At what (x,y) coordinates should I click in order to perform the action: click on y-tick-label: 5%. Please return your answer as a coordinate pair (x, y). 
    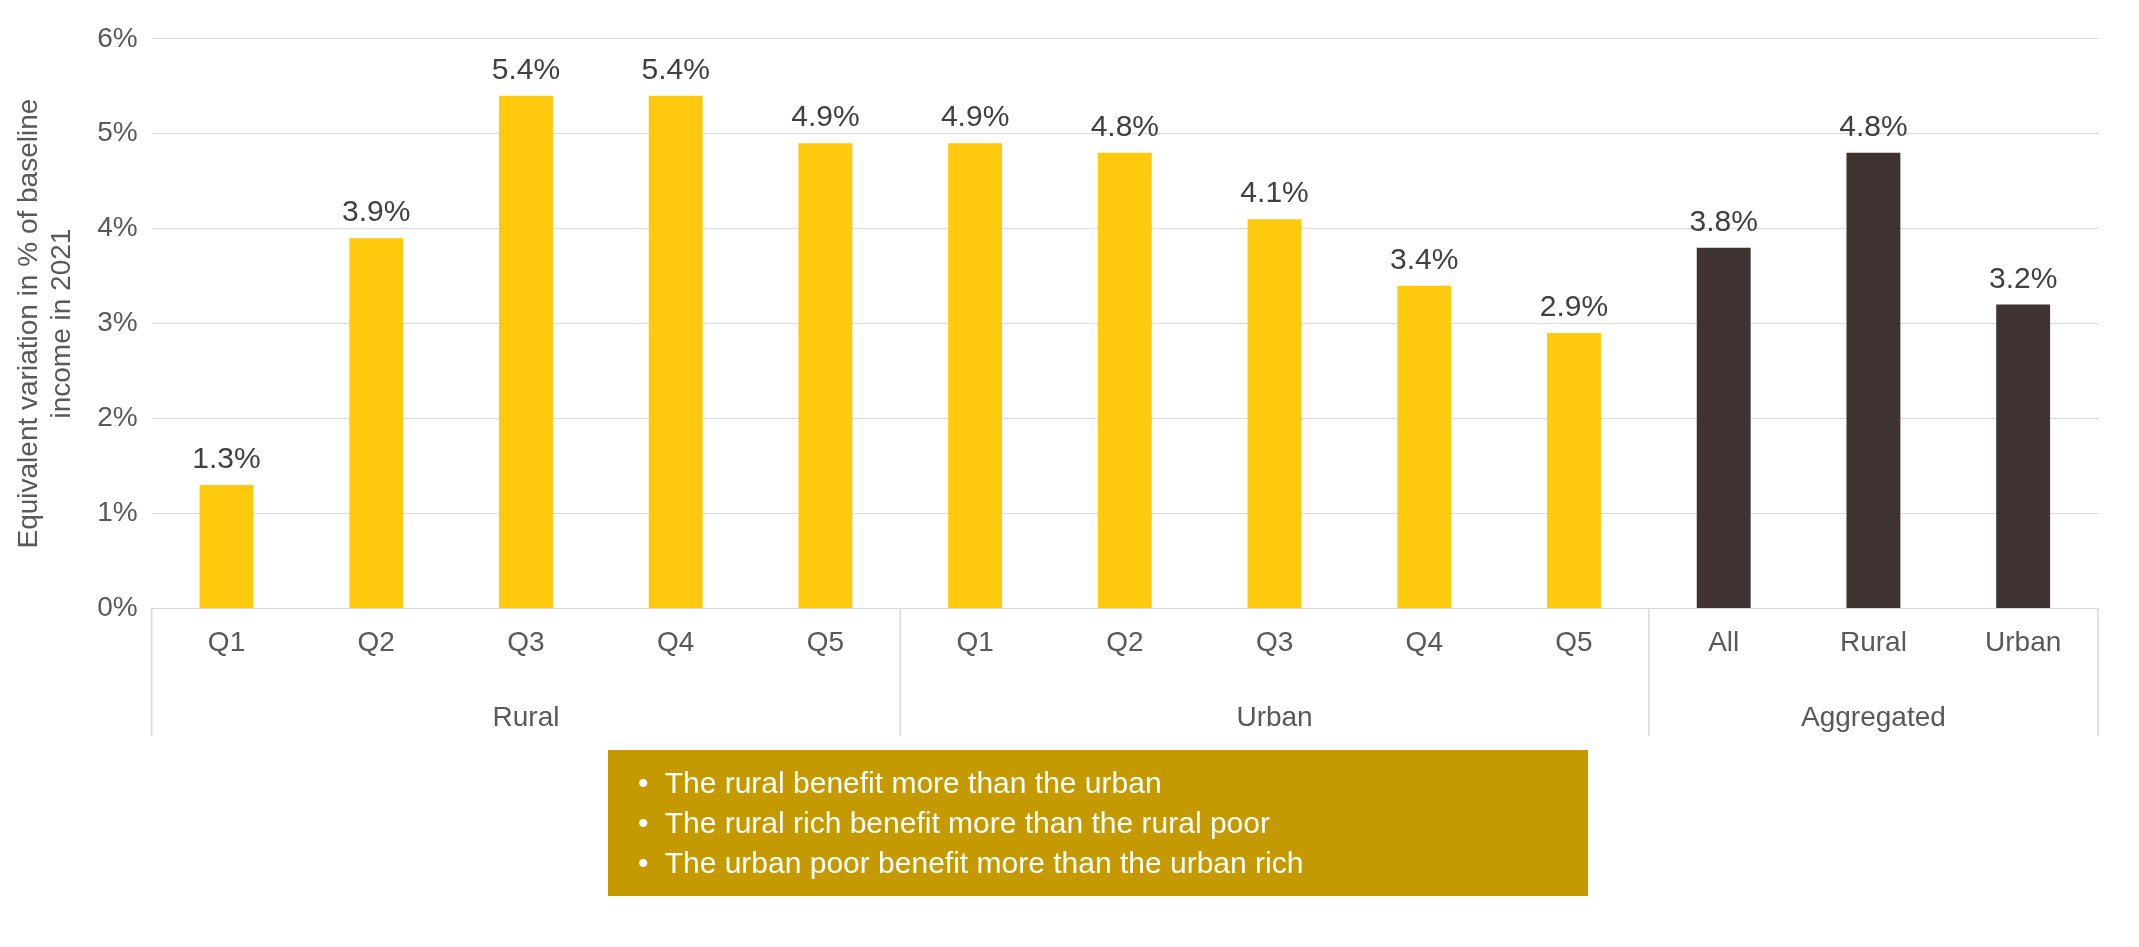
    Looking at the image, I should click on (117, 132).